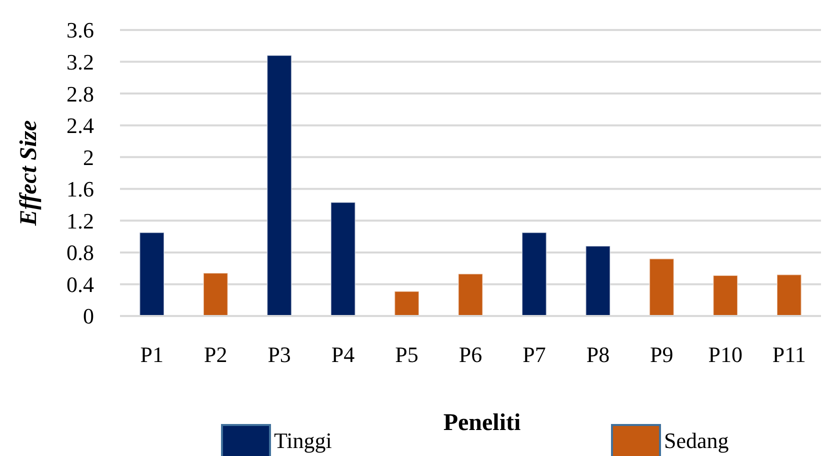 This screenshot has width=833, height=456. Describe the element at coordinates (534, 354) in the screenshot. I see `x-tick-label: P7` at that location.